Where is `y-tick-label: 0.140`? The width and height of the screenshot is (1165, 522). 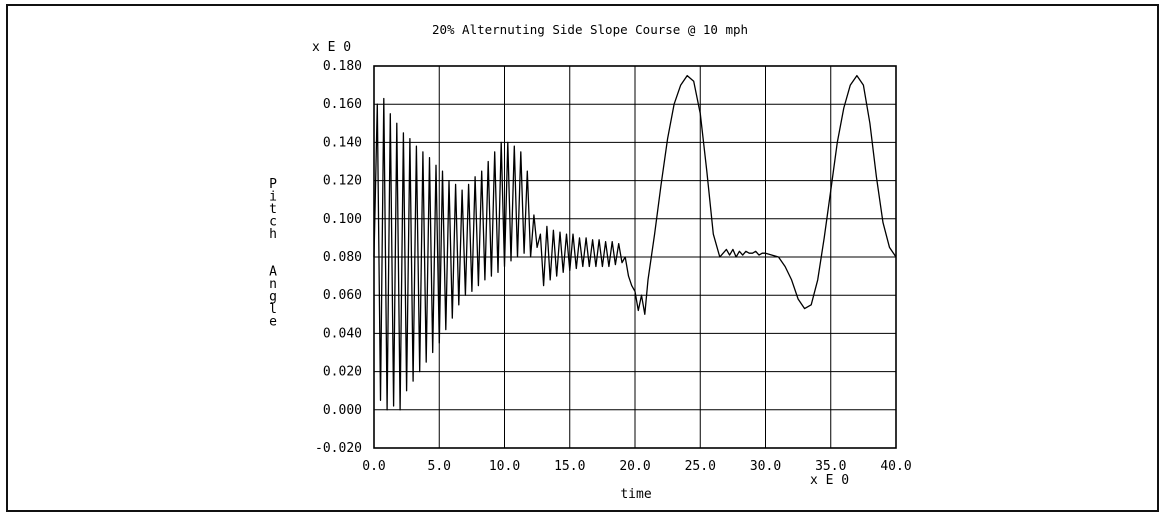
y-tick-label: 0.140 is located at coordinates (342, 142).